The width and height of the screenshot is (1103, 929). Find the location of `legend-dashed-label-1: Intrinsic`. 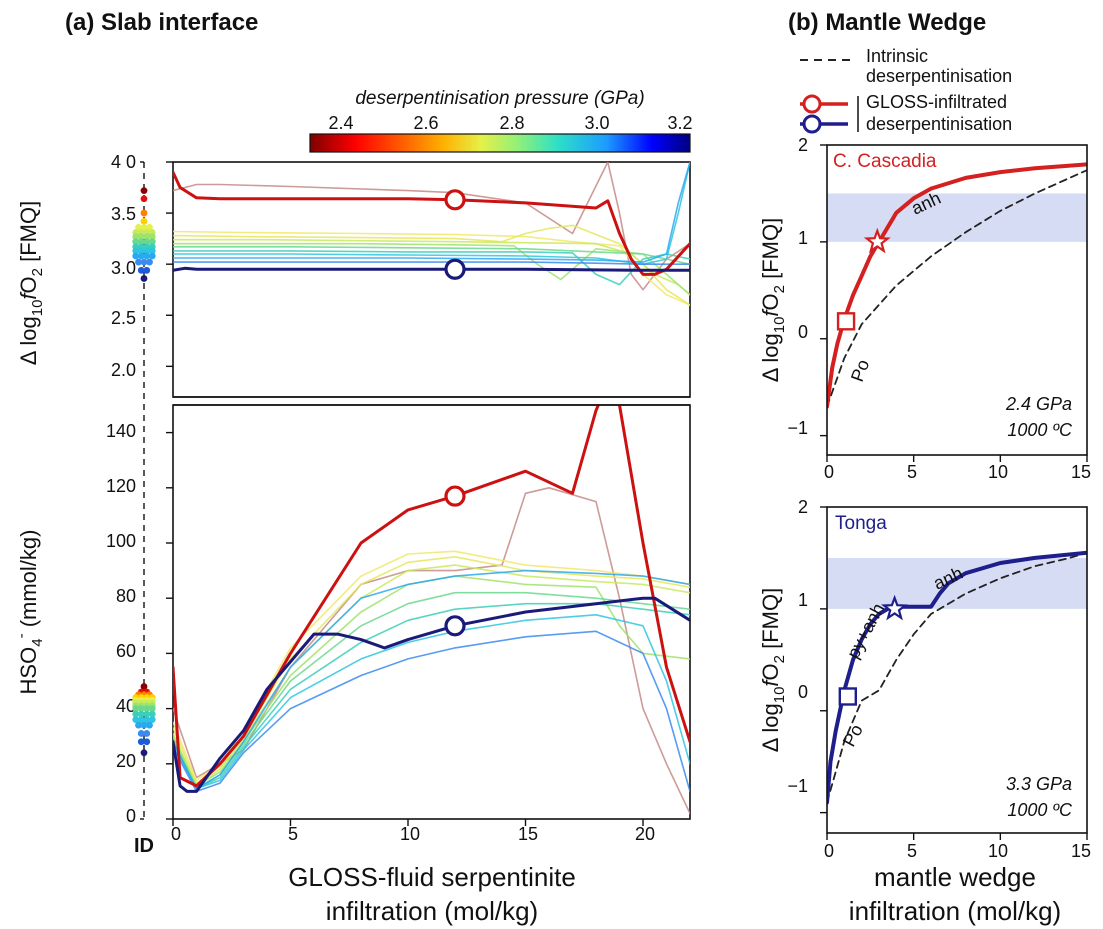

legend-dashed-label-1: Intrinsic is located at coordinates (897, 56).